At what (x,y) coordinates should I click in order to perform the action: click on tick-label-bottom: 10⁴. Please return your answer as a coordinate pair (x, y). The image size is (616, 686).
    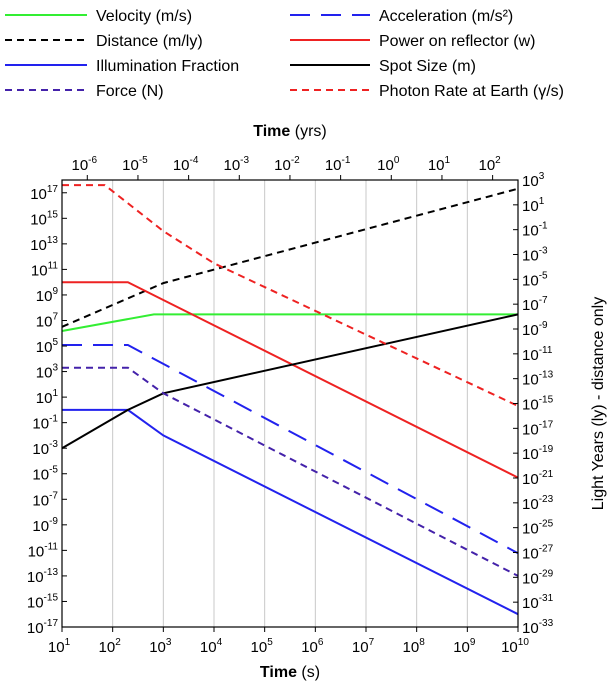
    Looking at the image, I should click on (211, 646).